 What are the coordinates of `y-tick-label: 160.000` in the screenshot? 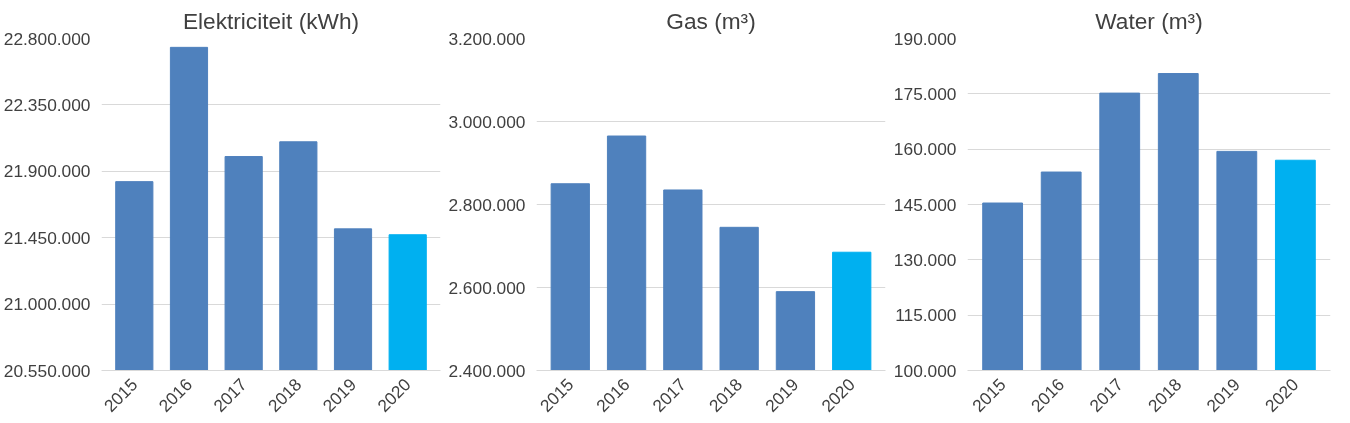 It's located at (925, 149).